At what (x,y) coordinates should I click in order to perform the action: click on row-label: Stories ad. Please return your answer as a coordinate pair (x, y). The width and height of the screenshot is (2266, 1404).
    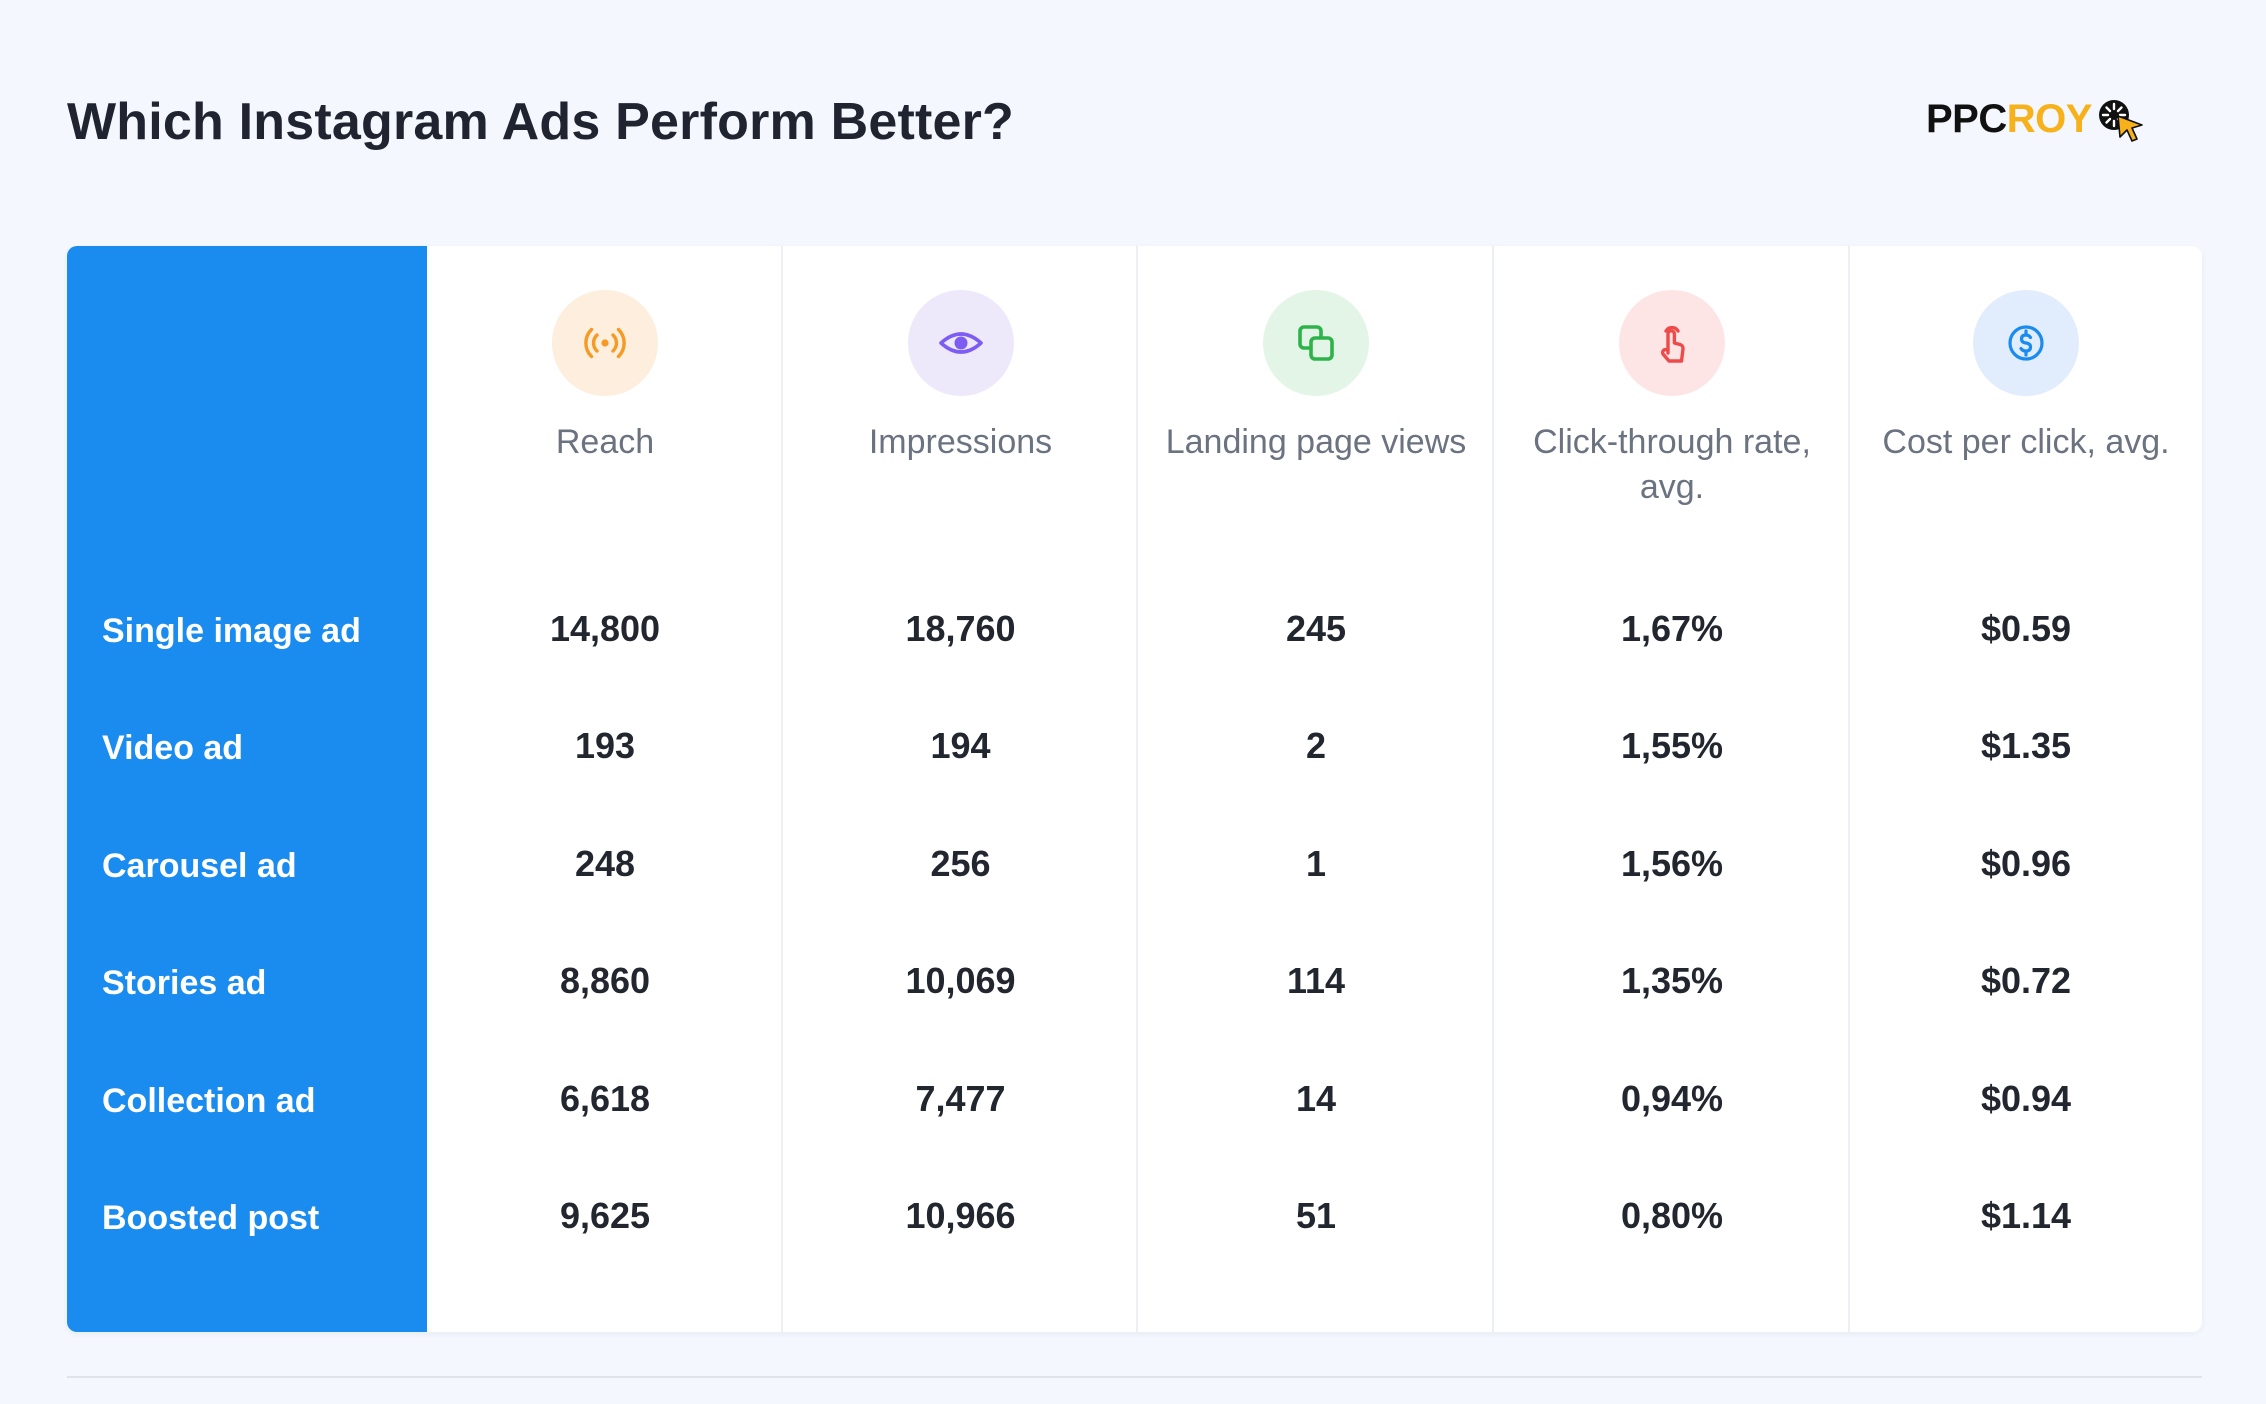
    Looking at the image, I should click on (184, 983).